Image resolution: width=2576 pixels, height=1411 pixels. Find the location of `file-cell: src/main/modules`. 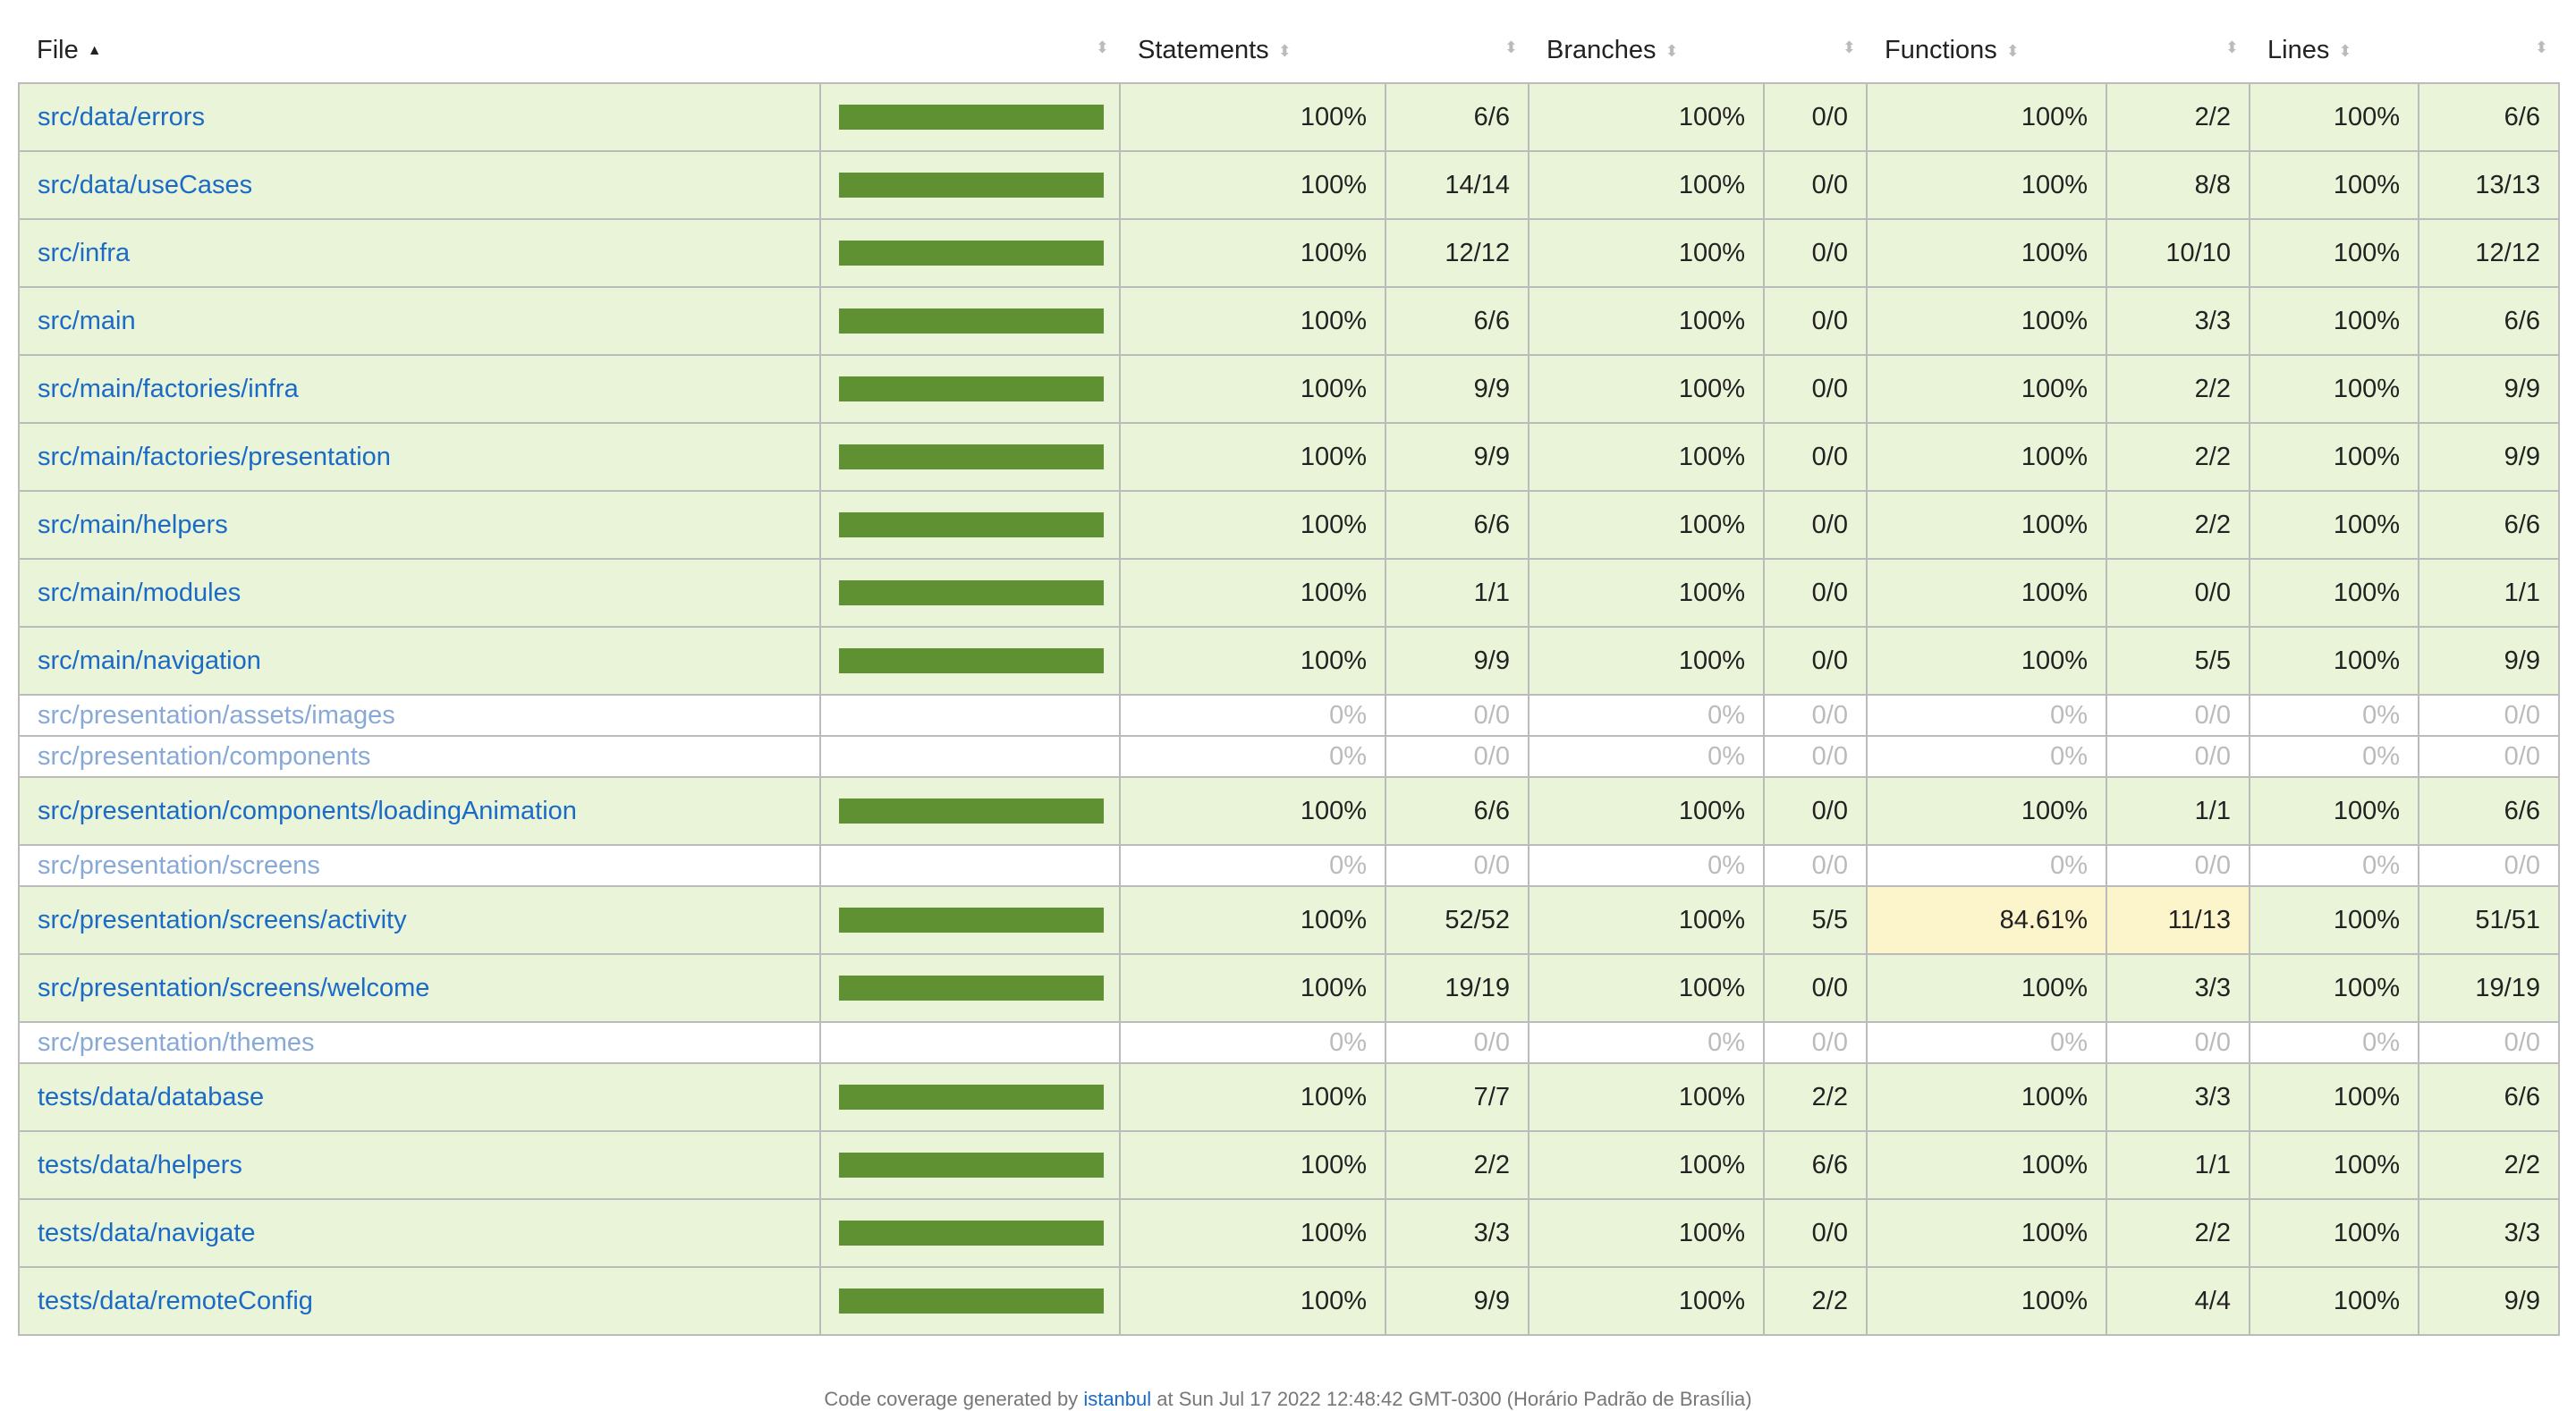

file-cell: src/main/modules is located at coordinates (419, 593).